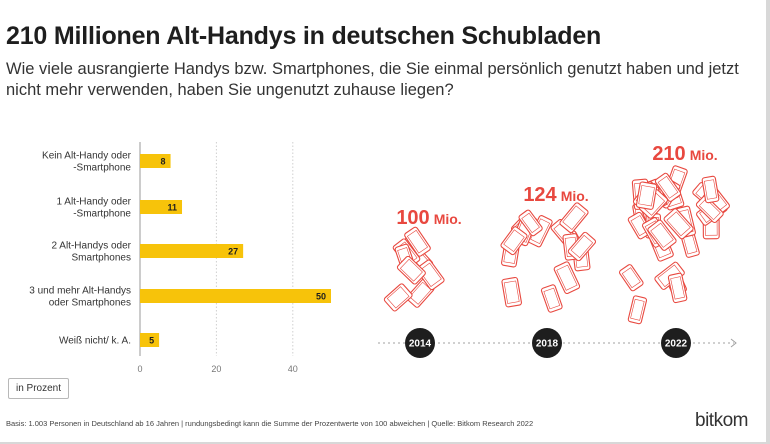  Describe the element at coordinates (555, 195) in the screenshot. I see `value-label-2018: 124 Mio.` at that location.